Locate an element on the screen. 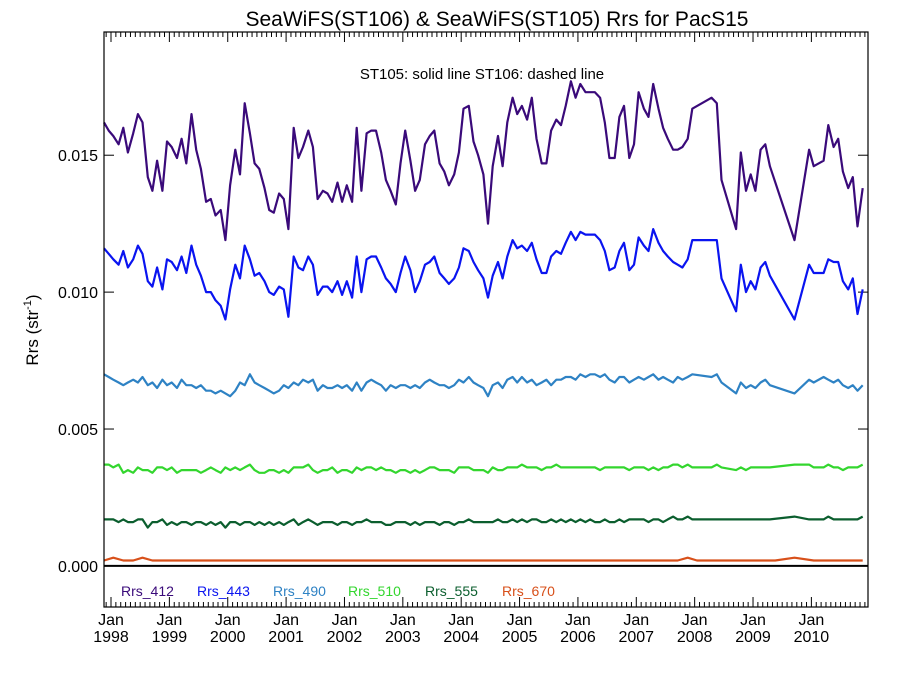  x-tick-year-label: 2001 is located at coordinates (286, 637).